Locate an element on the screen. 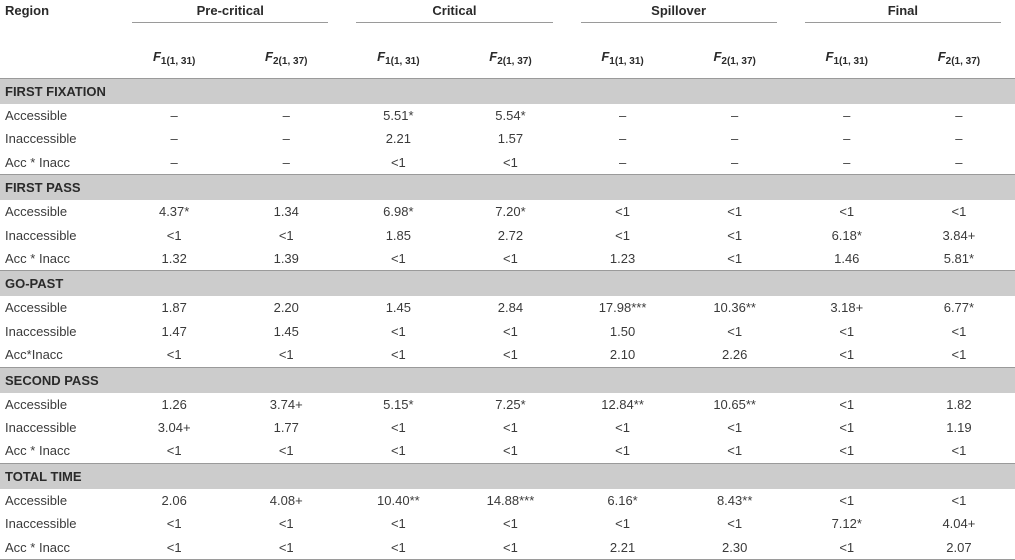 The image size is (1015, 560). section-title: SECOND PASS is located at coordinates (507, 379).